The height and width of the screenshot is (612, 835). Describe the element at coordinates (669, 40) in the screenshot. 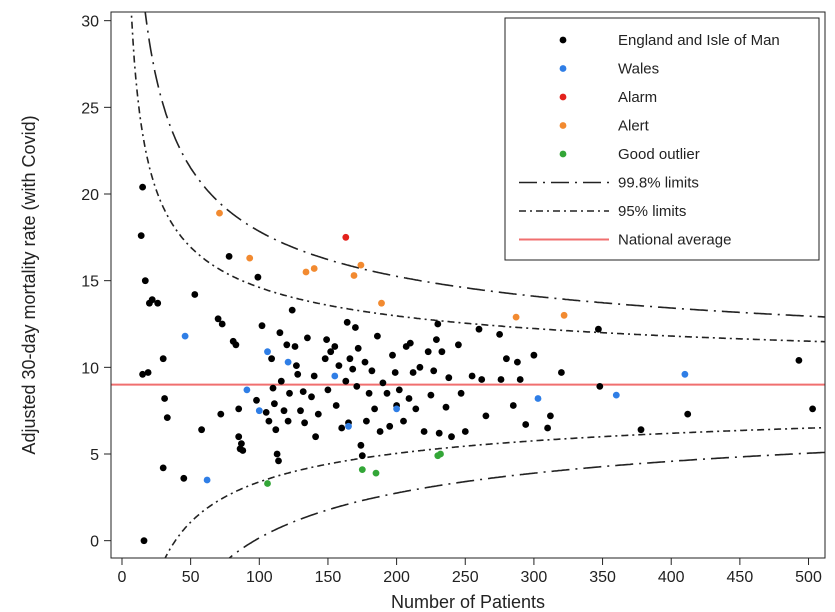

I see `legend-item: England and Isle of Man` at that location.